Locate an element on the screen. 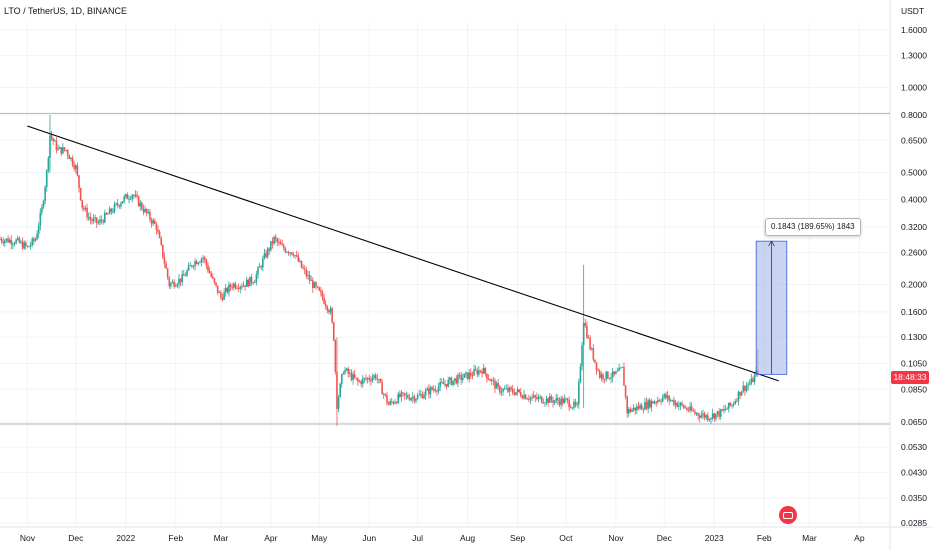 The width and height of the screenshot is (932, 550). time-axis-label: 2023 is located at coordinates (714, 538).